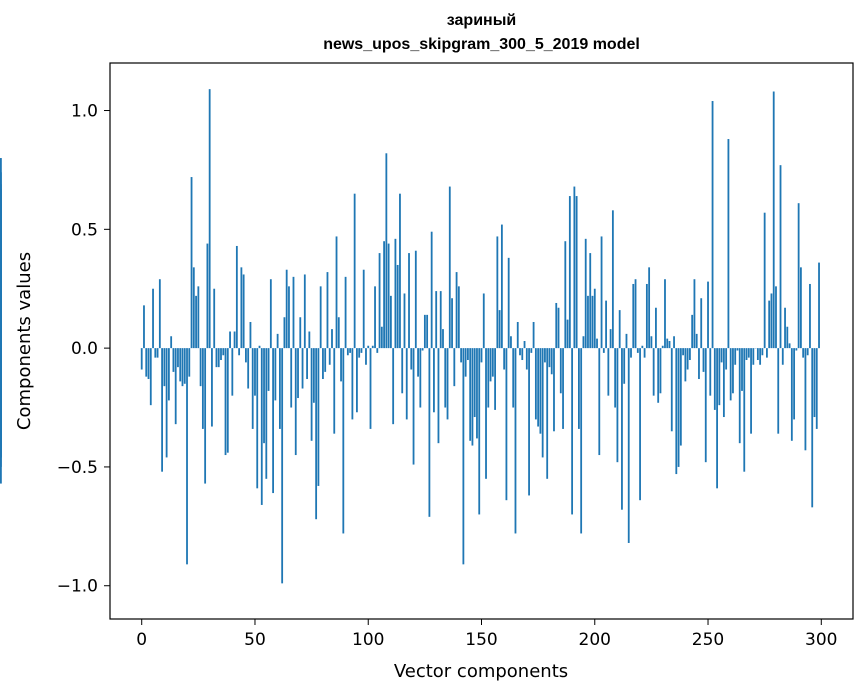  Describe the element at coordinates (83, 349) in the screenshot. I see `y-axis-ticks: −1.0 −0.5 0.0 0.5 1.0` at that location.